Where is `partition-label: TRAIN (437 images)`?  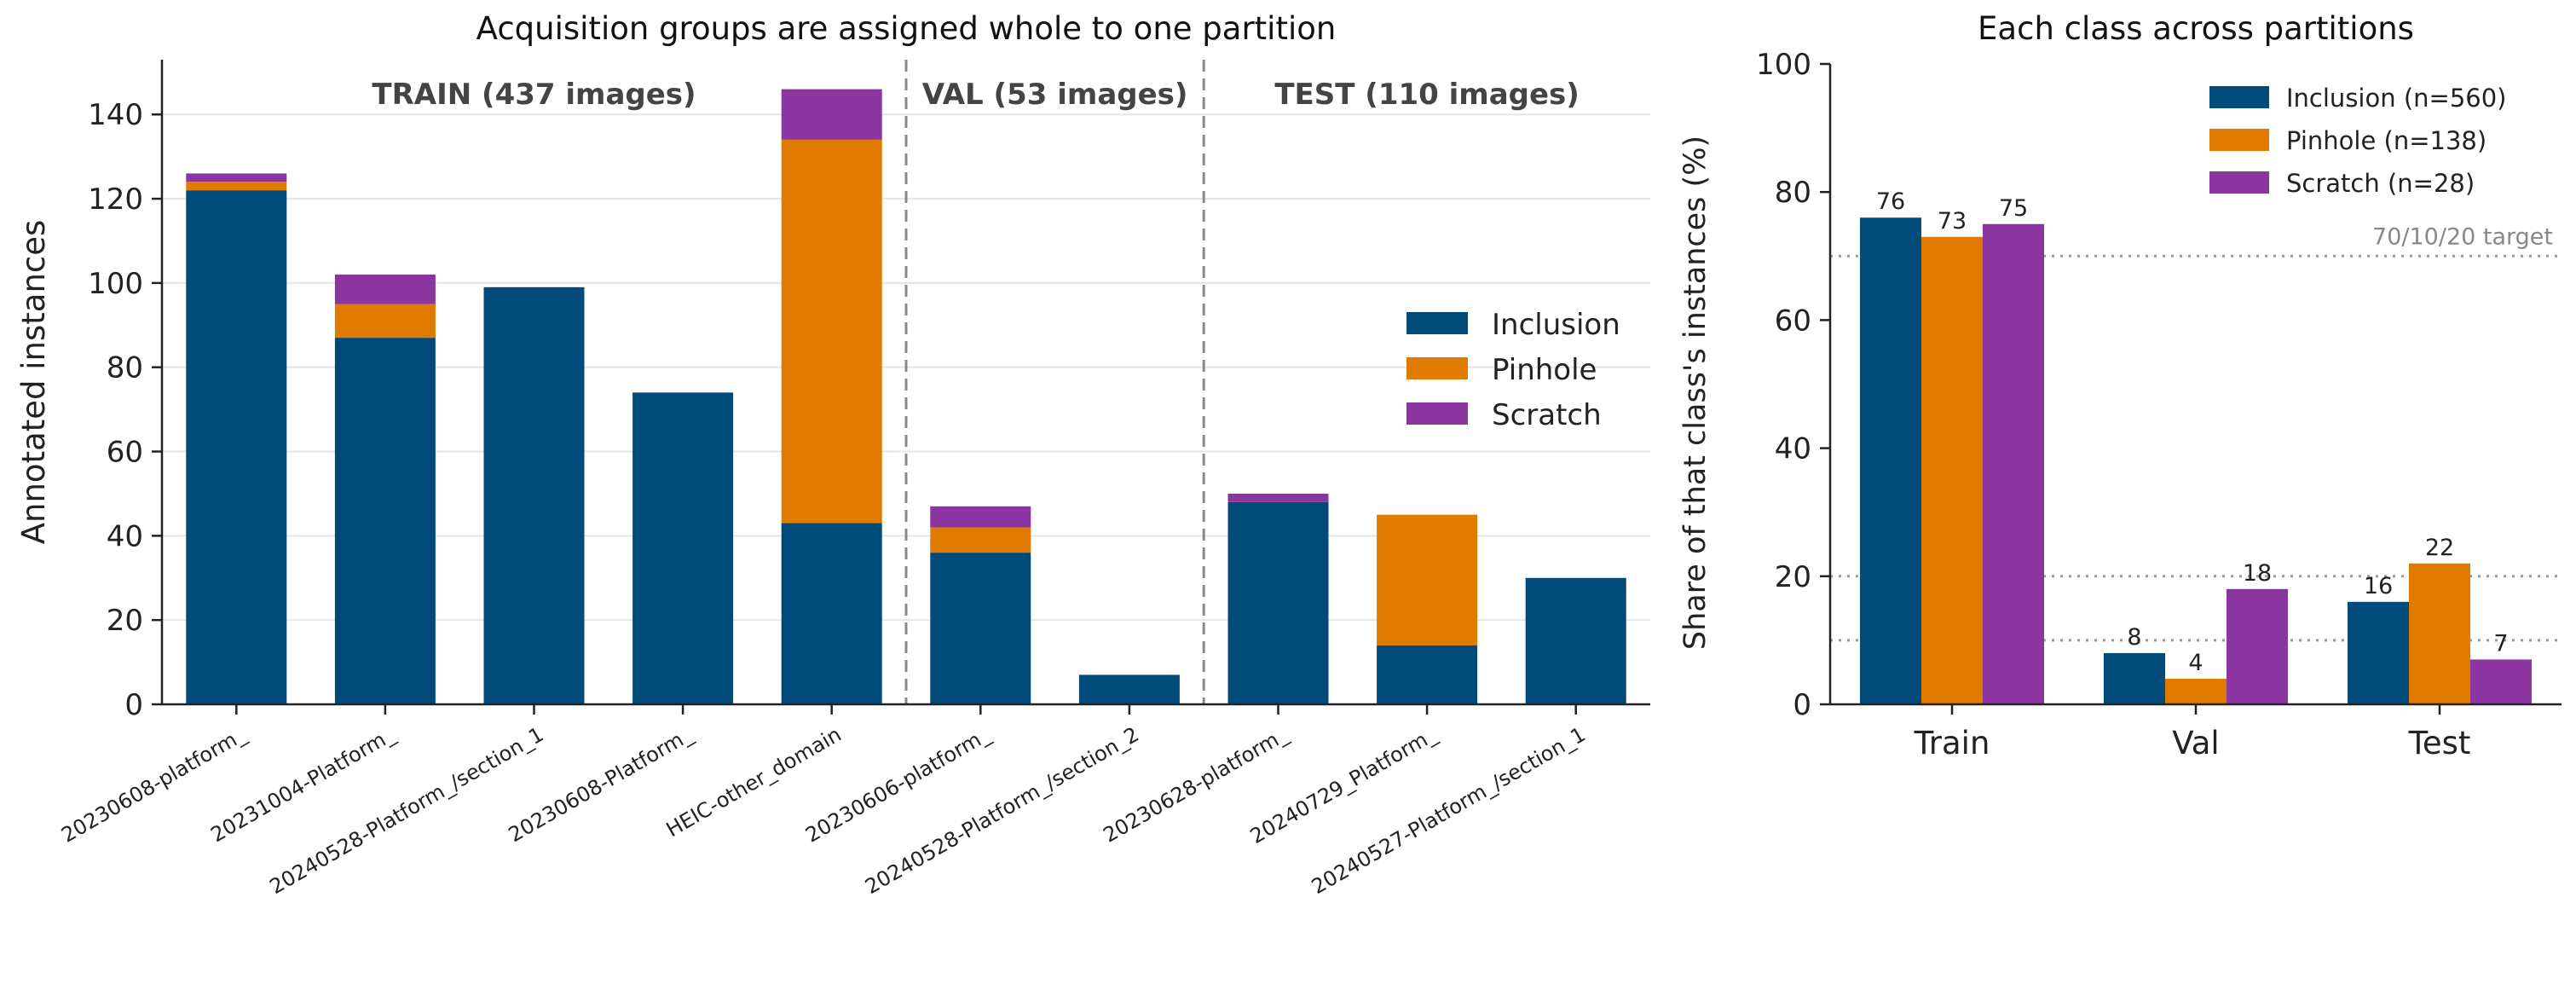 partition-label: TRAIN (437 images) is located at coordinates (534, 95).